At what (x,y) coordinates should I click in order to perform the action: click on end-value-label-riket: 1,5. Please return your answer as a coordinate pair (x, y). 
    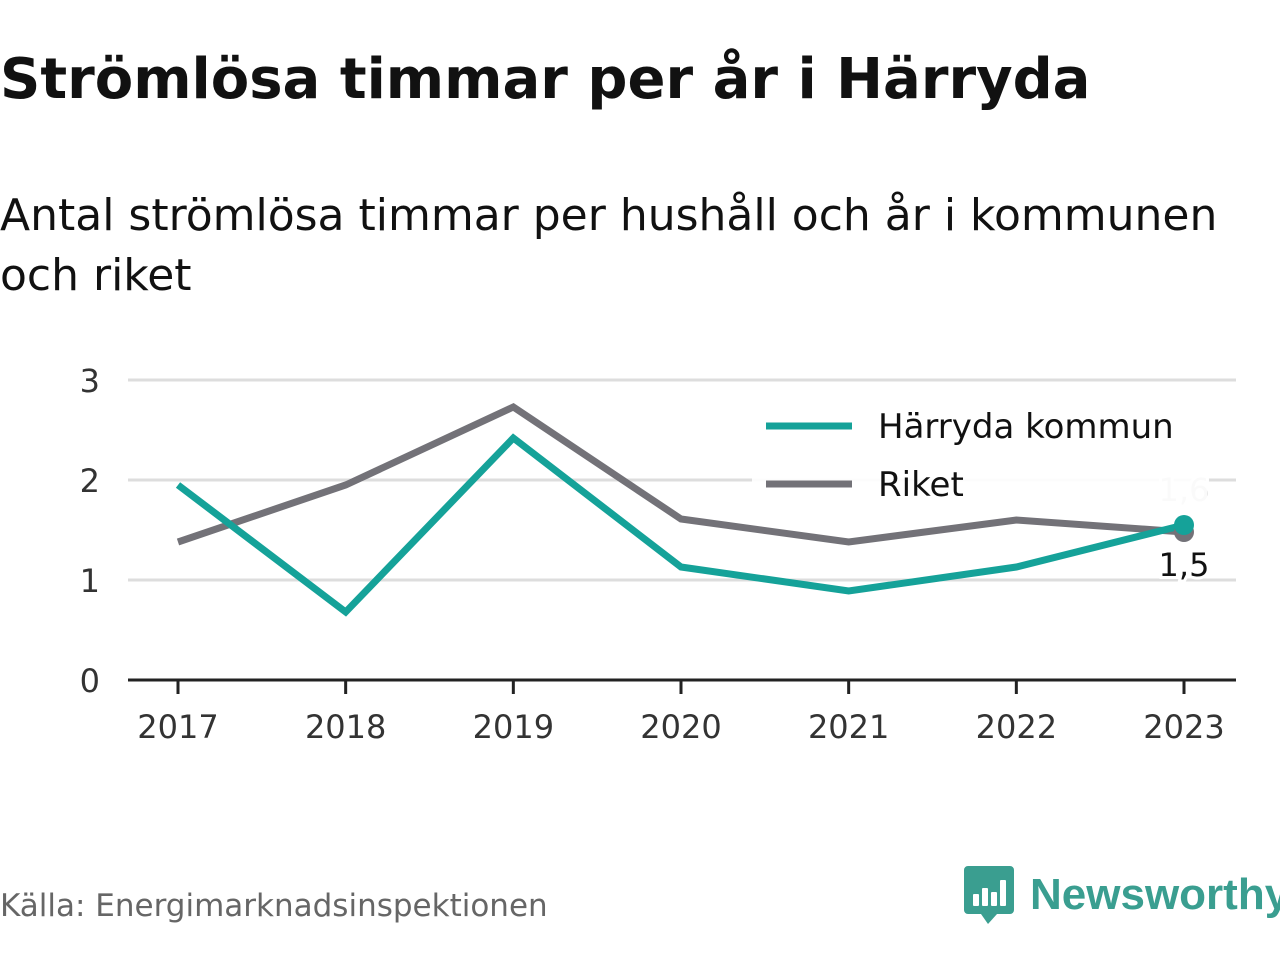
    Looking at the image, I should click on (1184, 565).